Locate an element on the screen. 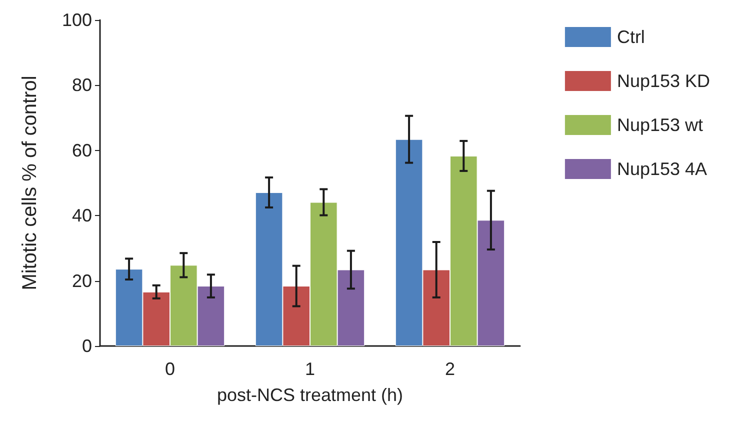 The width and height of the screenshot is (735, 421). y-tick-label: 80 is located at coordinates (82, 85).